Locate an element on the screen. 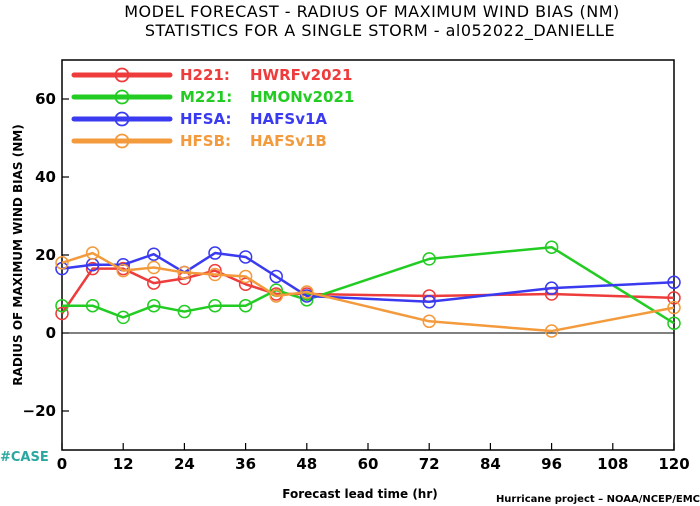  x-tick-label: 84 is located at coordinates (490, 464).